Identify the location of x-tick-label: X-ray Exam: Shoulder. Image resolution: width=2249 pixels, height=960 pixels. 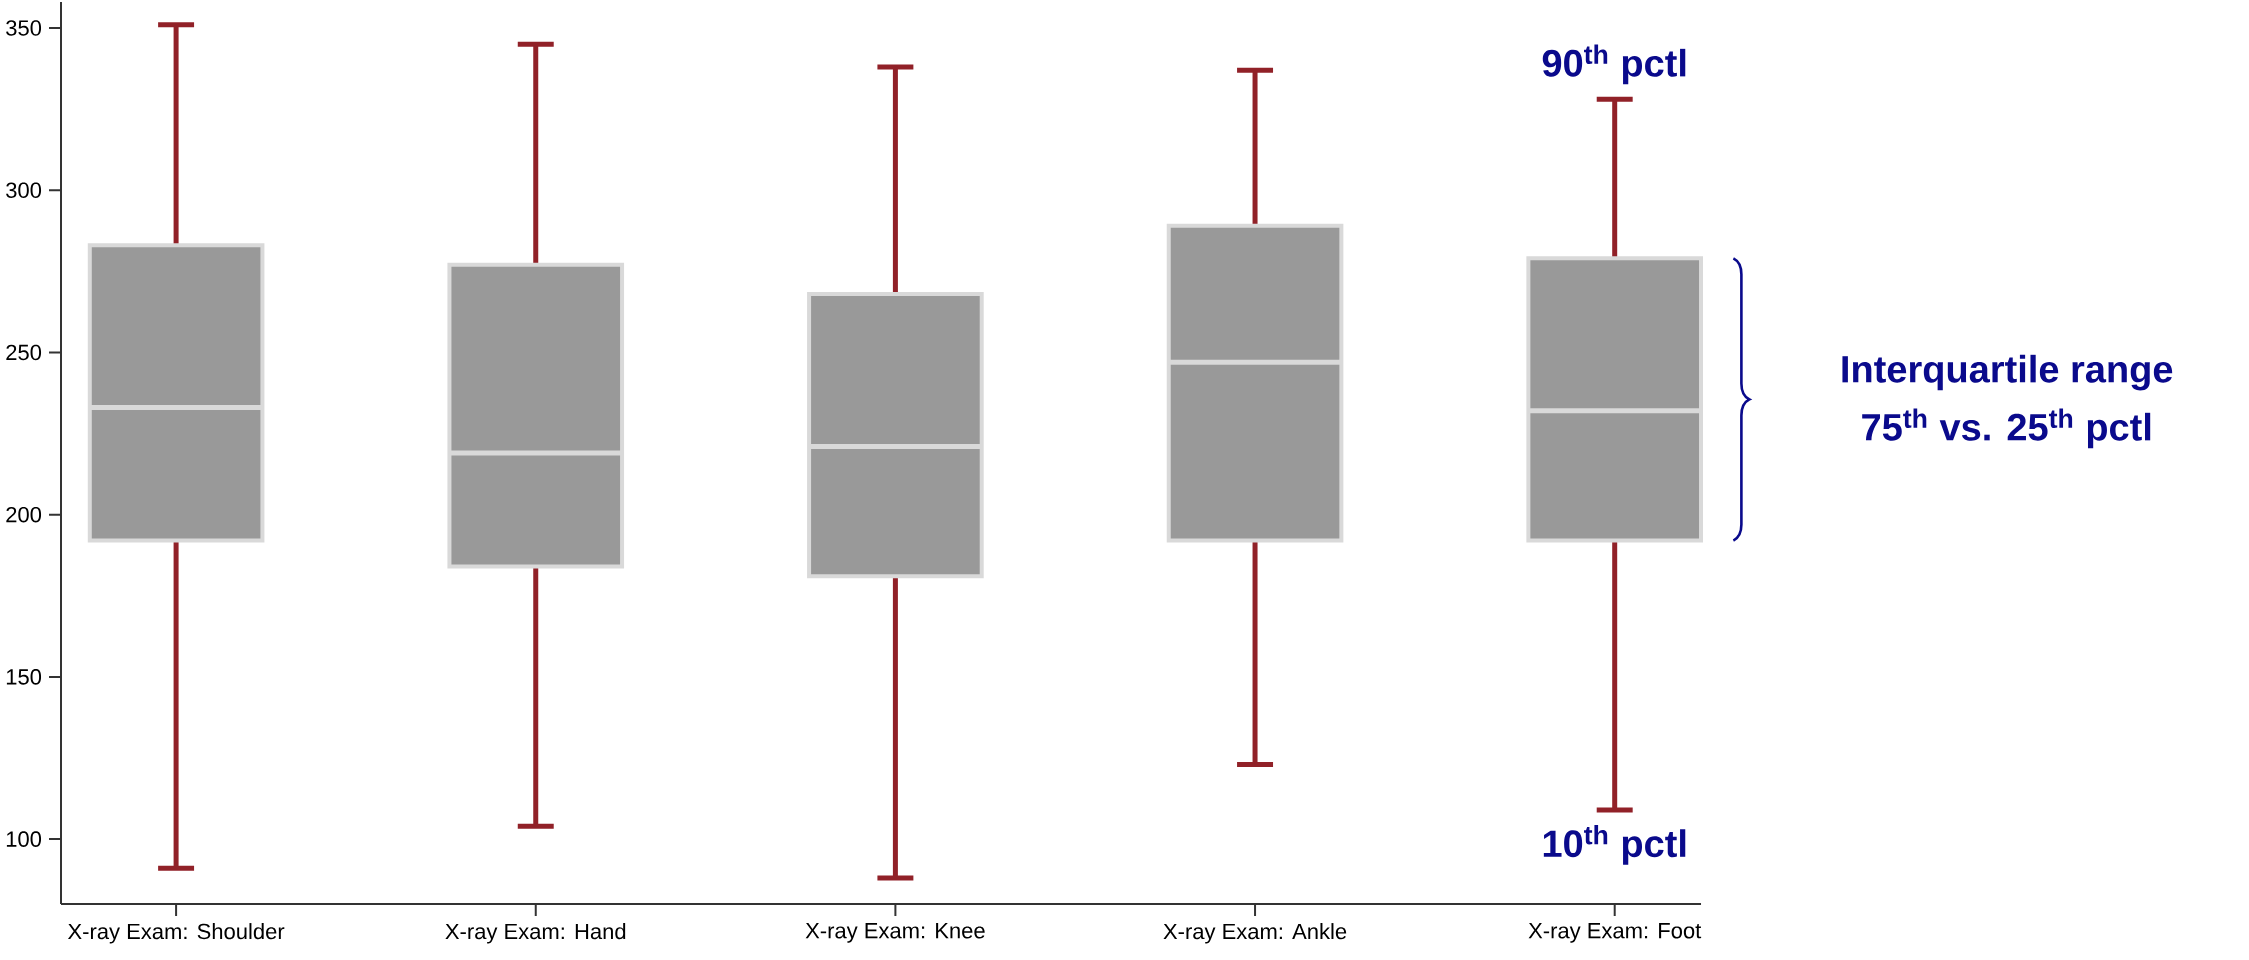
(176, 933).